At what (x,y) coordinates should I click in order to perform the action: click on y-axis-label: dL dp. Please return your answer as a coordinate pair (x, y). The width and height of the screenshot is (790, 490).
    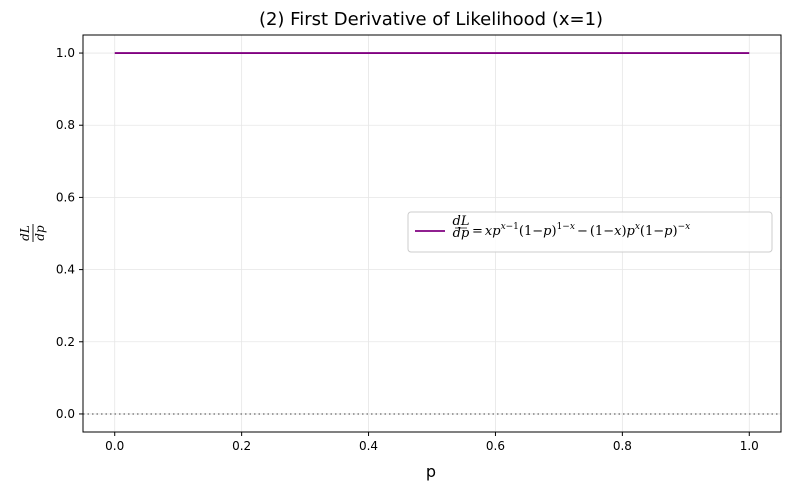
    Looking at the image, I should click on (32, 233).